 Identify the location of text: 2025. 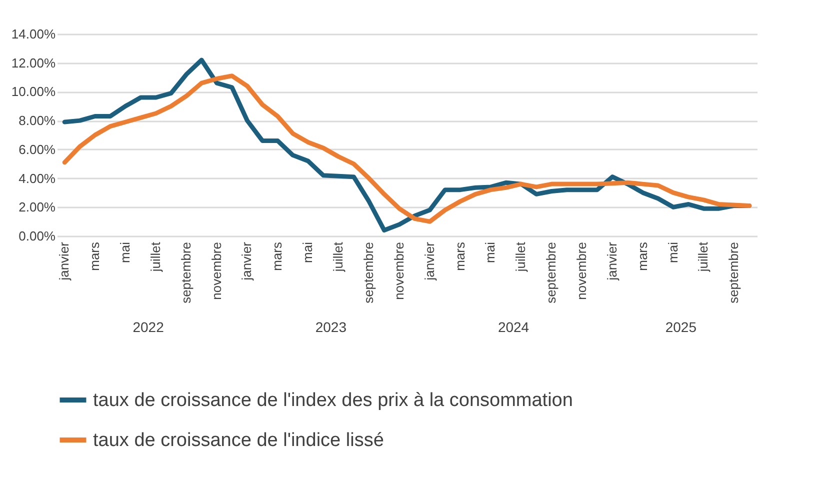
(681, 327).